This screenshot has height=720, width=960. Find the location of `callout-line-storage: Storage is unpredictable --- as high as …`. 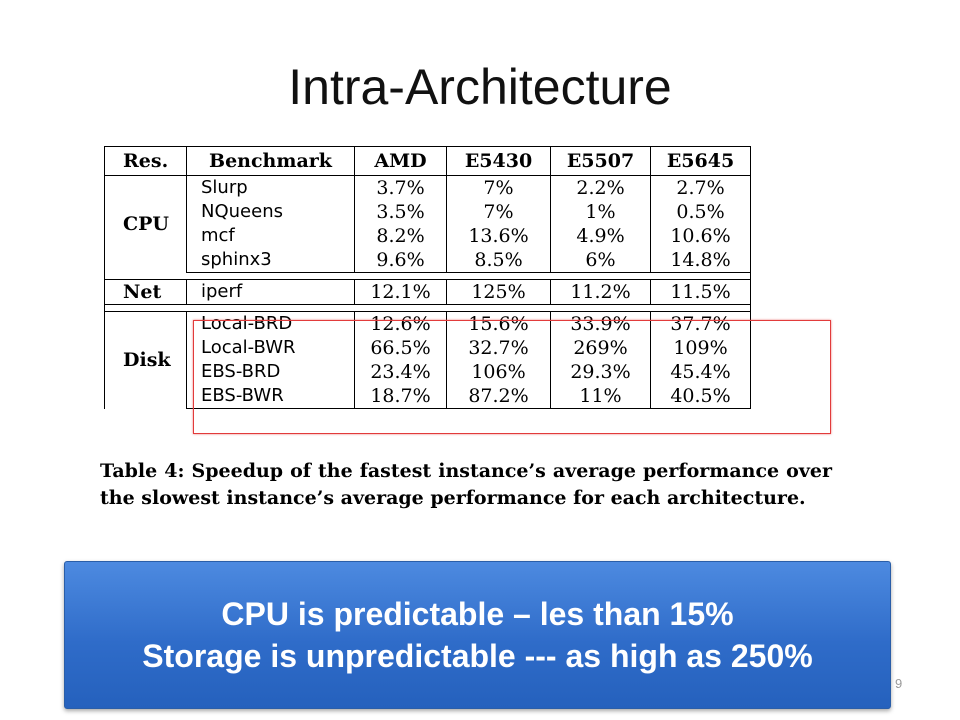

callout-line-storage: Storage is unpredictable --- as high as … is located at coordinates (477, 656).